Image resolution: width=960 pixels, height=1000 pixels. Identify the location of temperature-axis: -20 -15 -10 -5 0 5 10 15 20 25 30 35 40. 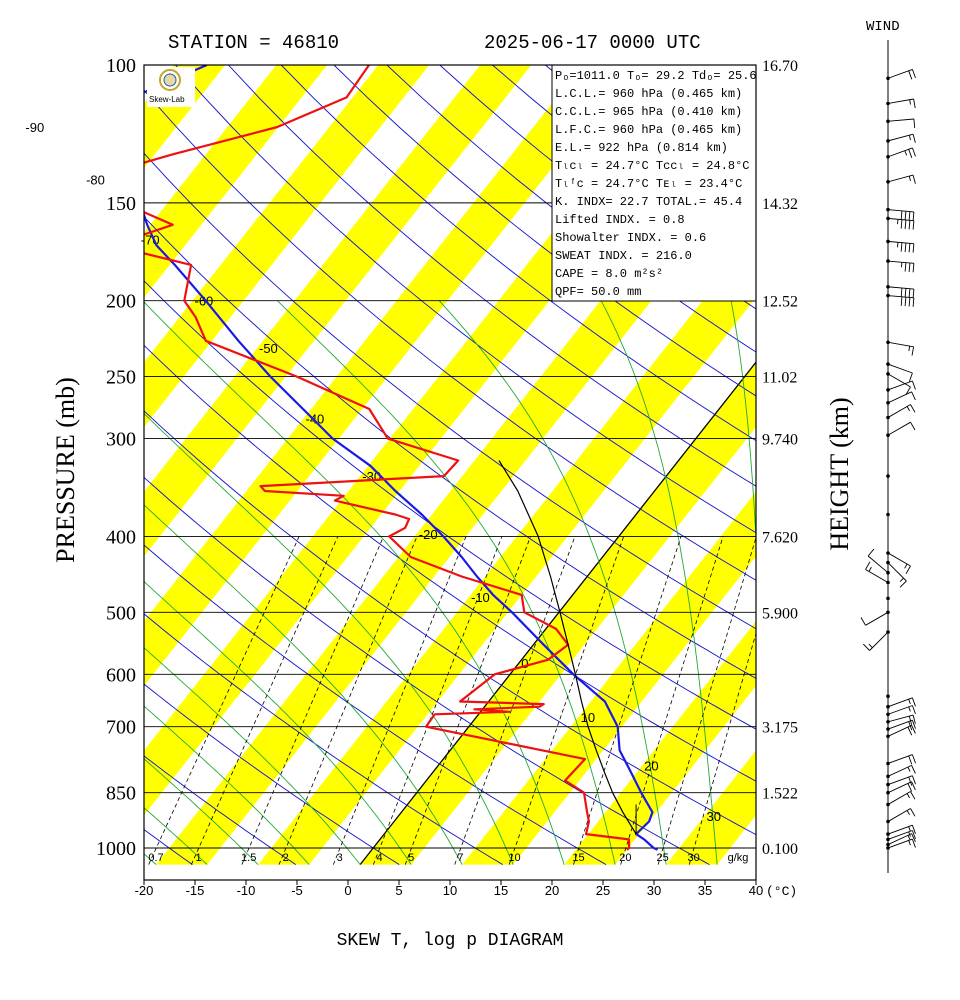
(449, 889).